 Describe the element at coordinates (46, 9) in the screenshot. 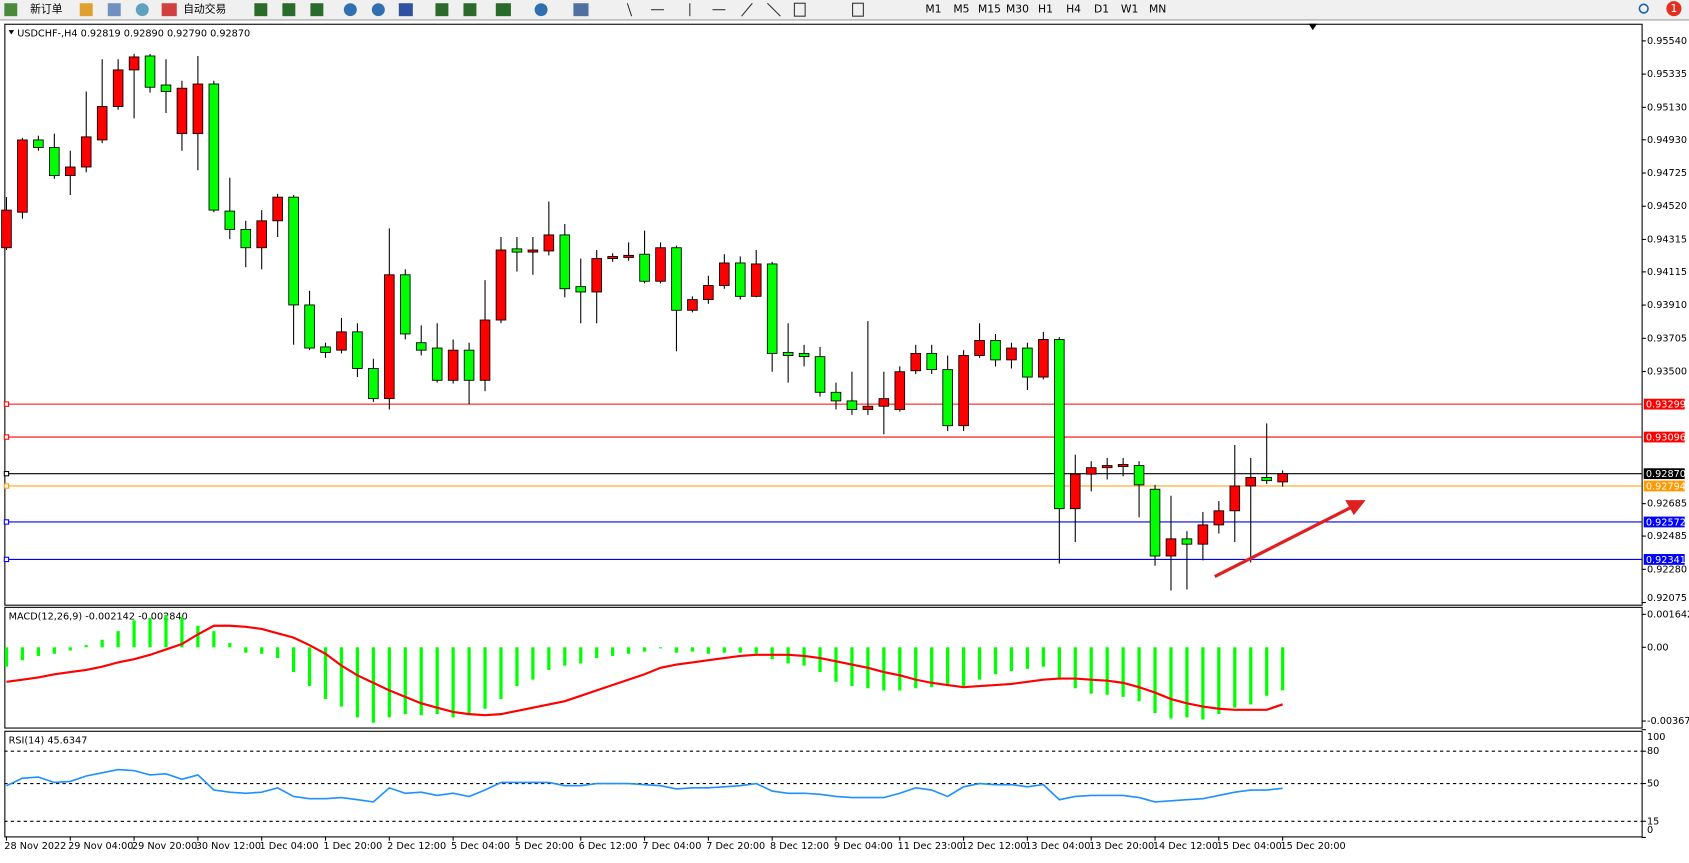

I see `new-order: 新订单` at that location.